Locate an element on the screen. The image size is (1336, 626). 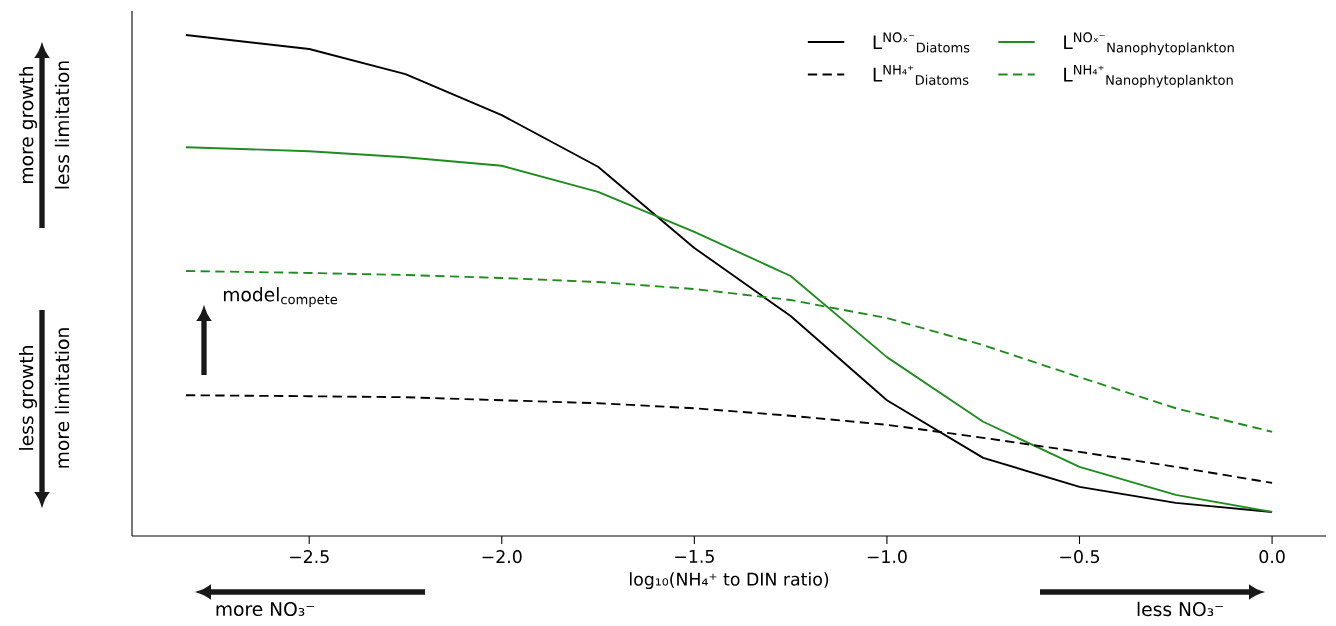
text: more limitation is located at coordinates (62, 398).